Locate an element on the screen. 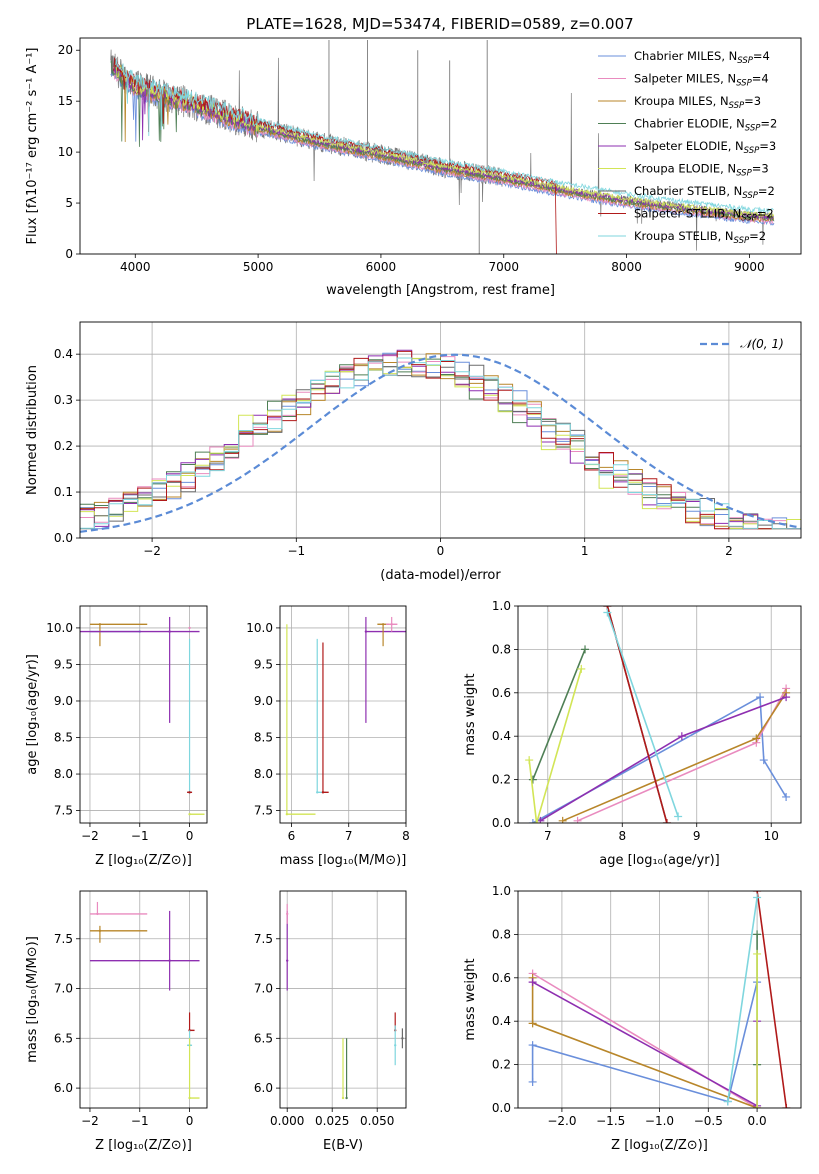 The image size is (819, 1174). y-tick-label: 0.3 is located at coordinates (63, 400).